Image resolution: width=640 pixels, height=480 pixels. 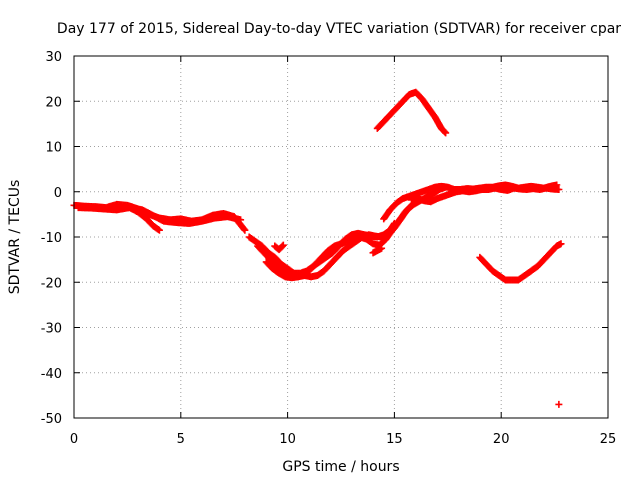 What do you see at coordinates (58, 193) in the screenshot?
I see `y-tick-label: 0` at bounding box center [58, 193].